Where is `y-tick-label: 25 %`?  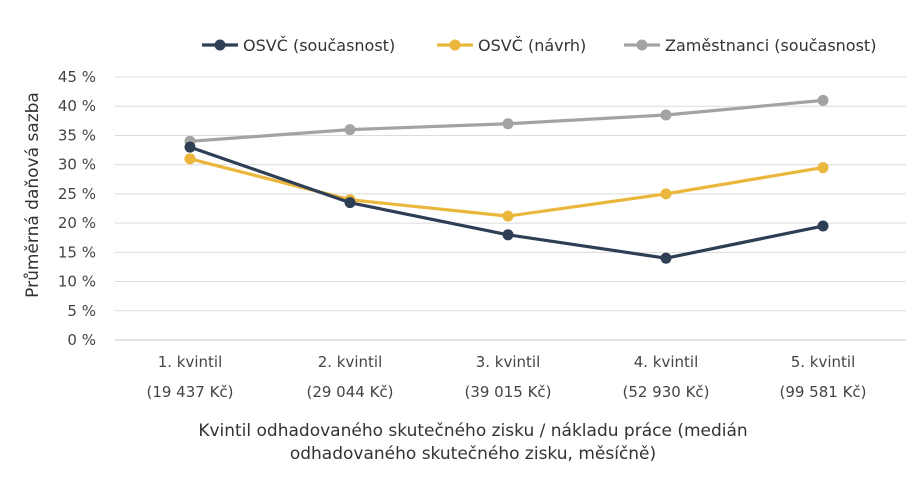
y-tick-label: 25 % is located at coordinates (77, 194).